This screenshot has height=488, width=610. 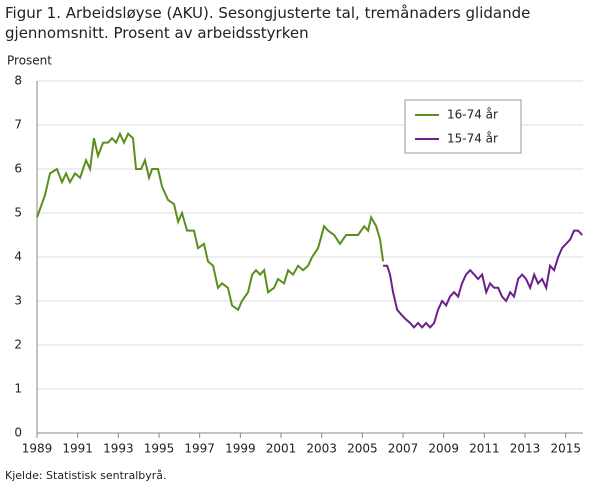 I want to click on y-tick-label: 5, so click(x=18, y=213).